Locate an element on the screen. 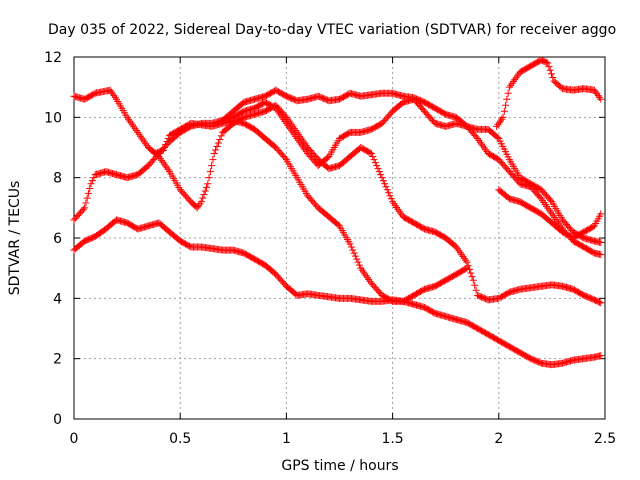 This screenshot has width=640, height=480. x-tick-label: 2 is located at coordinates (498, 439).